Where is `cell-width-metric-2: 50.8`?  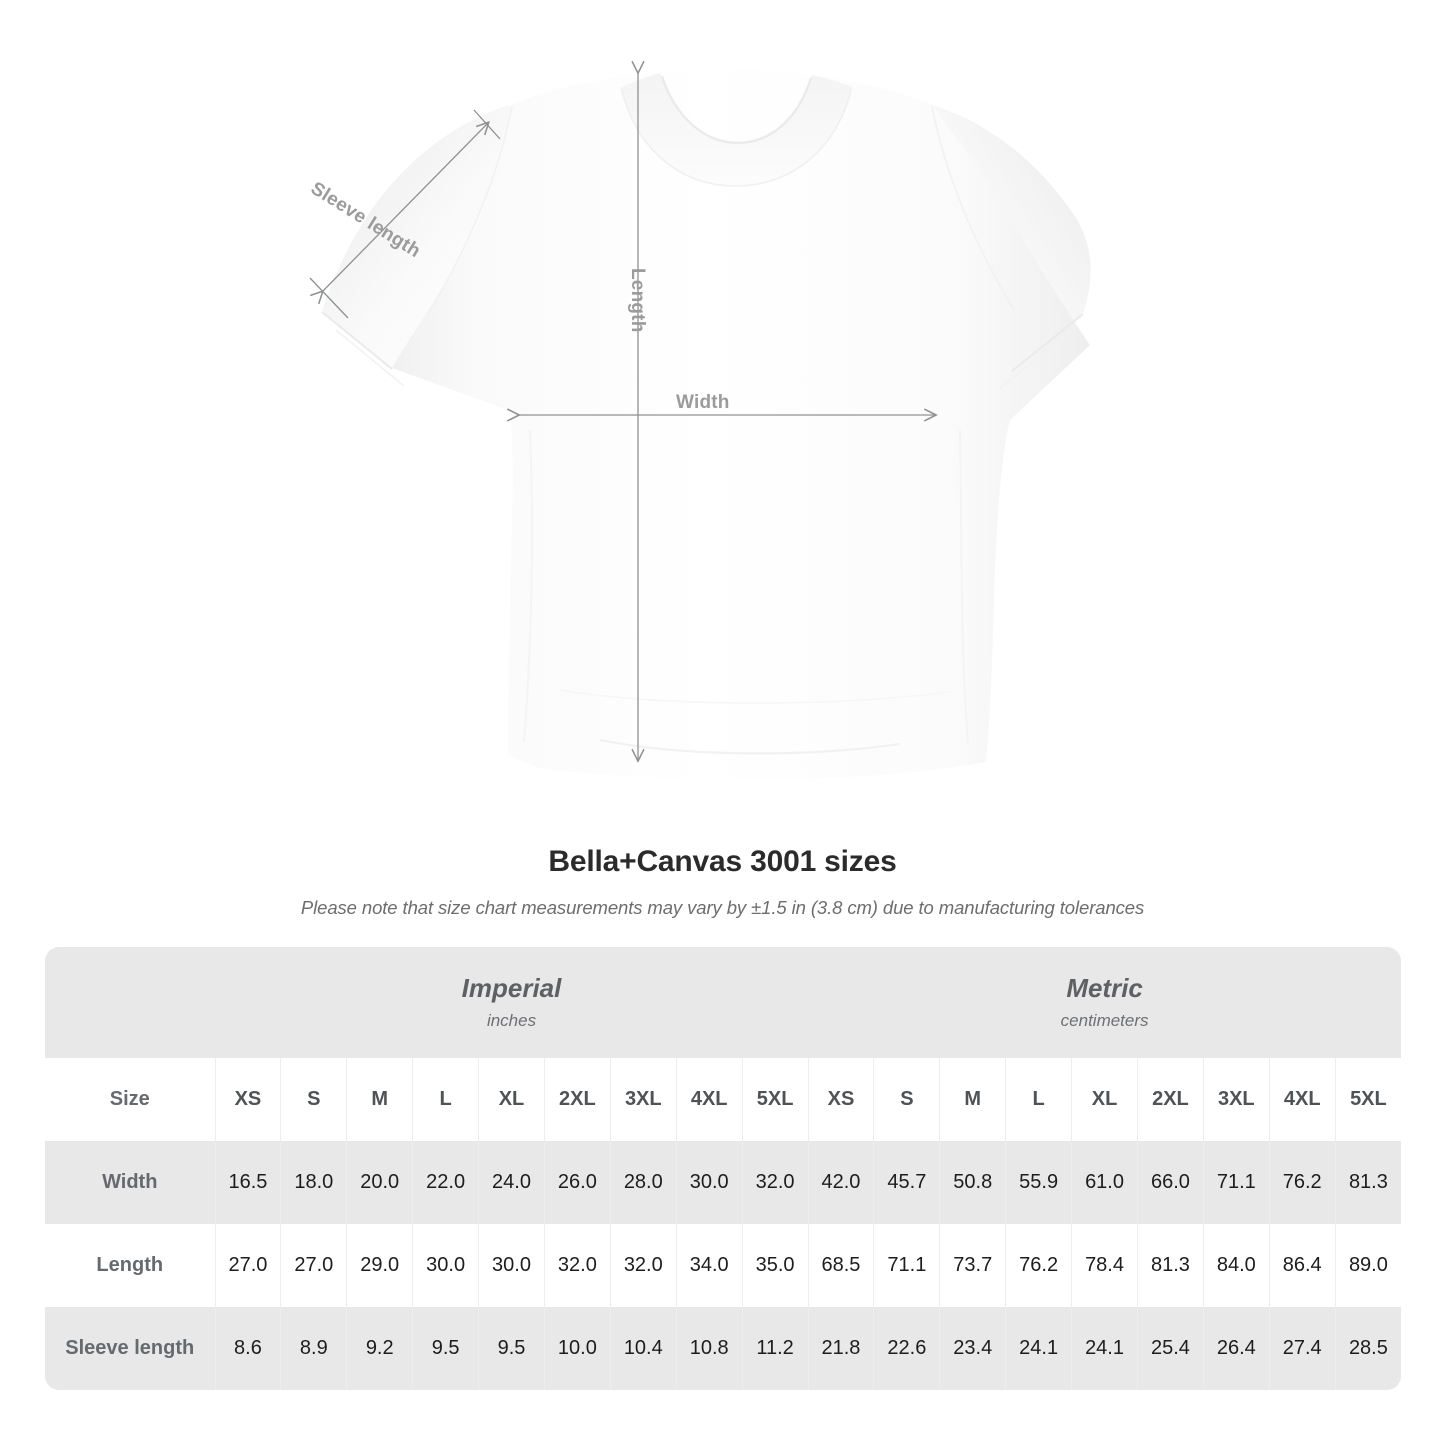
cell-width-metric-2: 50.8 is located at coordinates (972, 1182).